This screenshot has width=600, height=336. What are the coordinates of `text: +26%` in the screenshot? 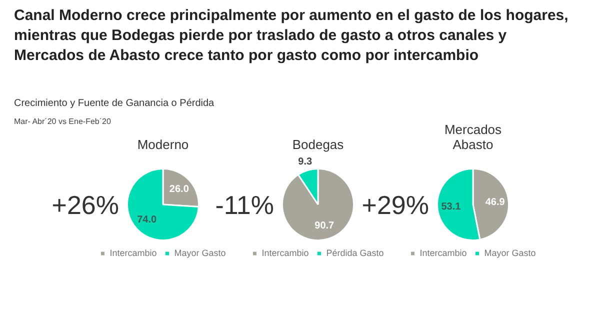 It's located at (85, 205).